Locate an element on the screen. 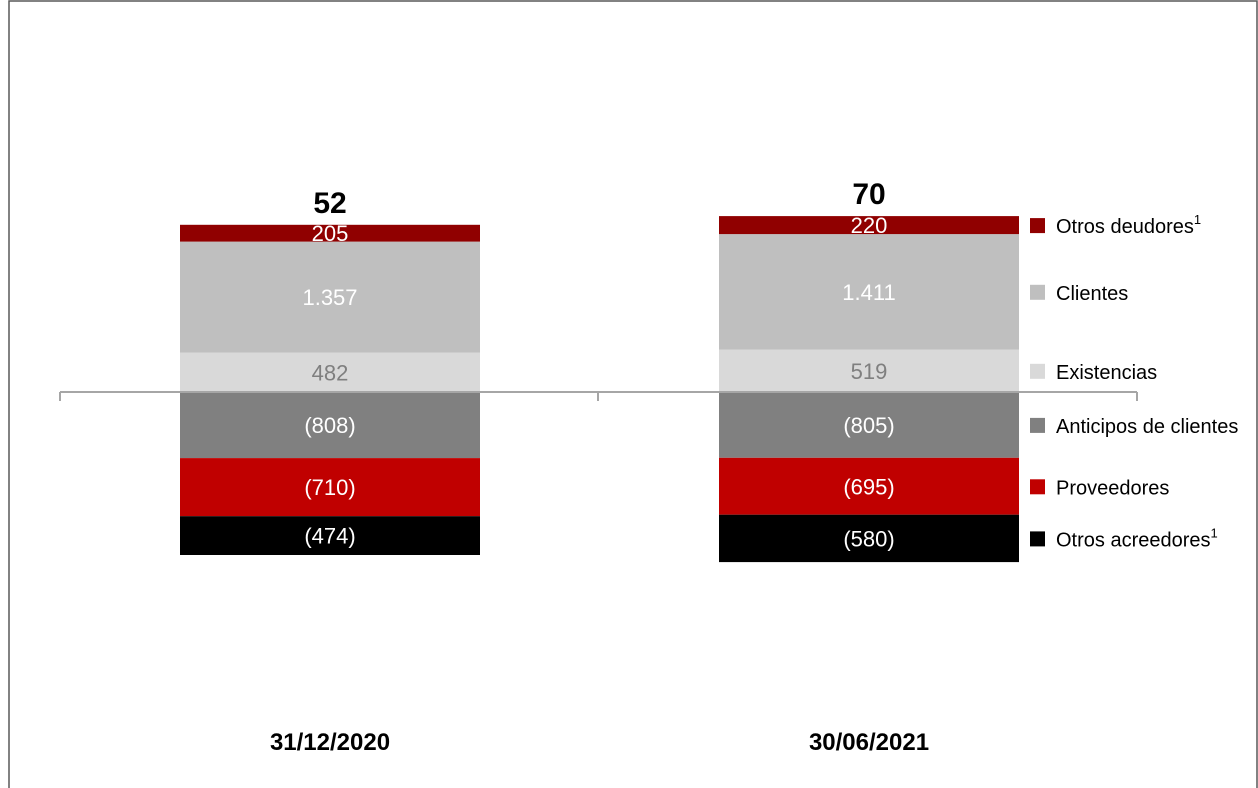 The height and width of the screenshot is (788, 1258). data-label: (805) is located at coordinates (868, 425).